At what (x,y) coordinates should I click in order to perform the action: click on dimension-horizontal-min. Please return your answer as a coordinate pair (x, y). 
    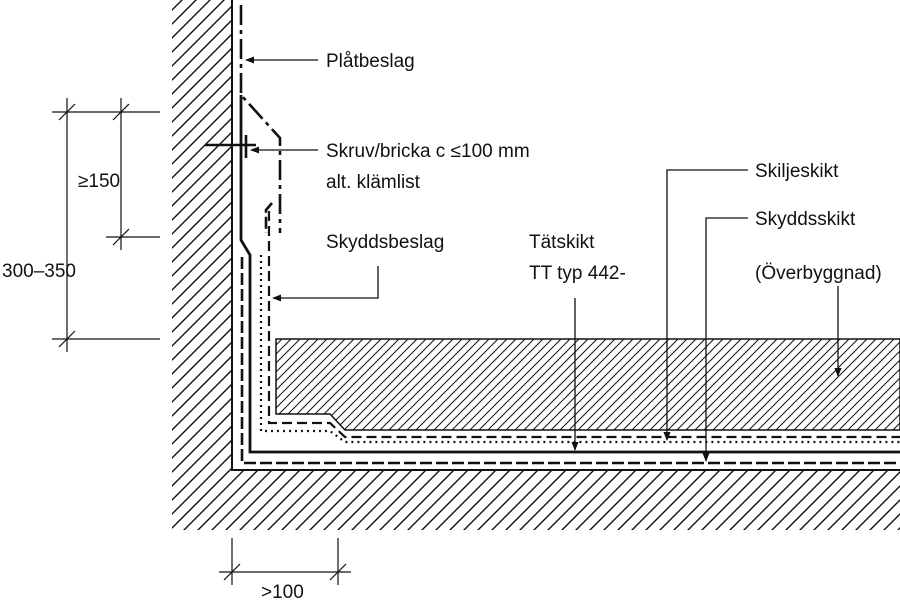
    Looking at the image, I should click on (285, 561).